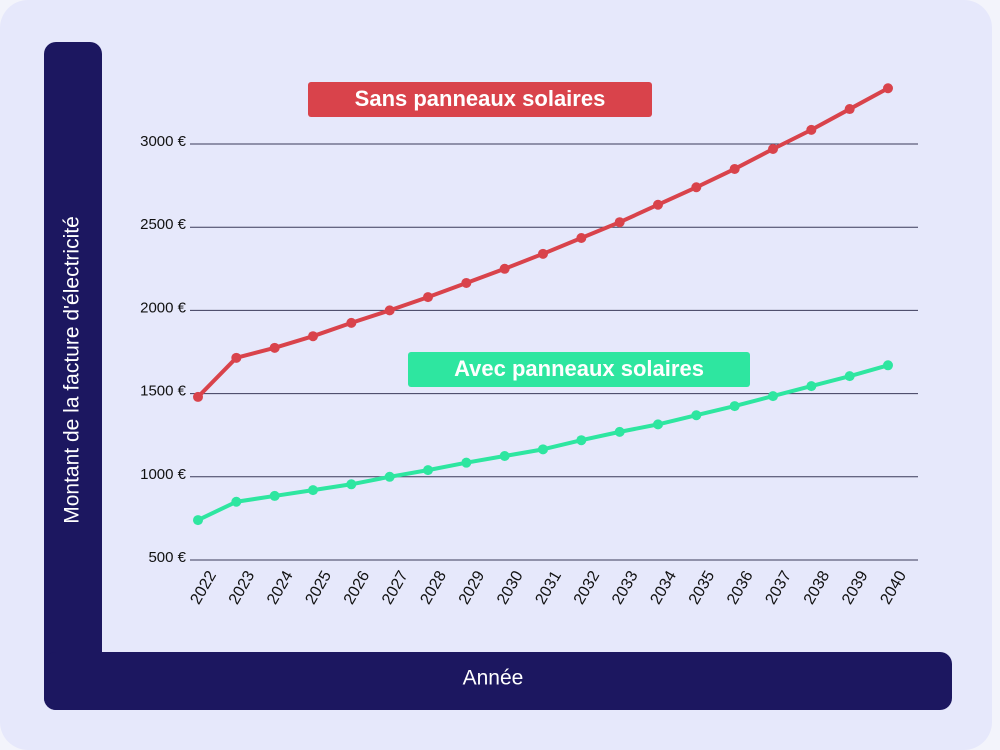 The image size is (1000, 750). What do you see at coordinates (72, 370) in the screenshot?
I see `y-axis-label: Montant de la facture d'électricité` at bounding box center [72, 370].